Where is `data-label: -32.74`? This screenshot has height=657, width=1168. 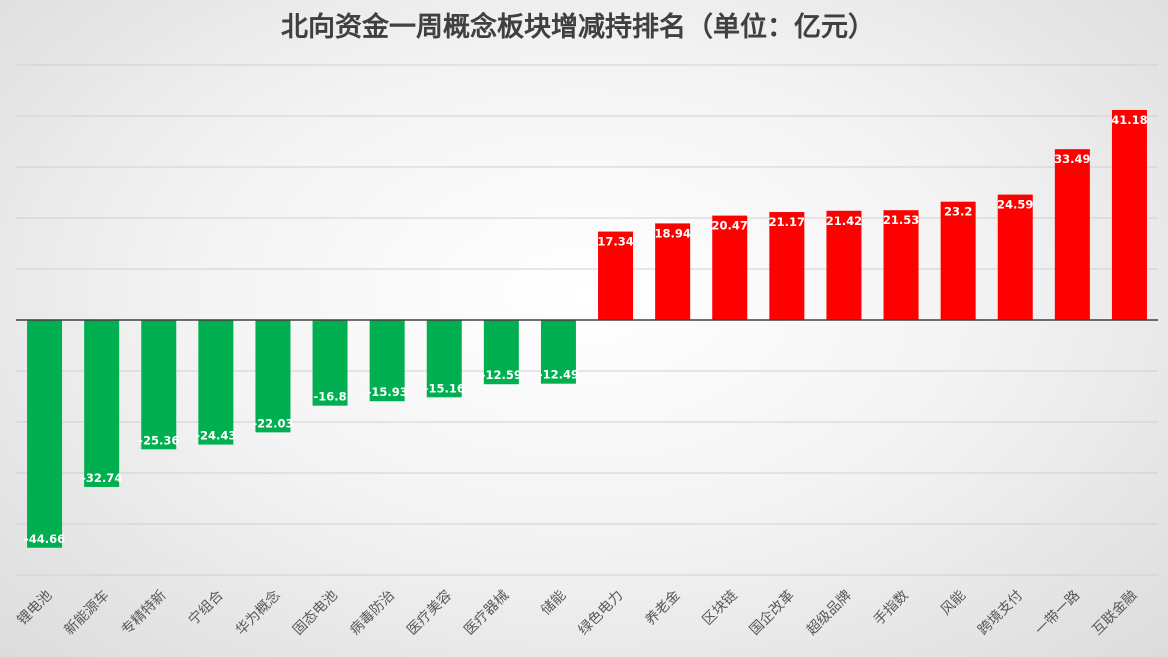 data-label: -32.74 is located at coordinates (101, 478).